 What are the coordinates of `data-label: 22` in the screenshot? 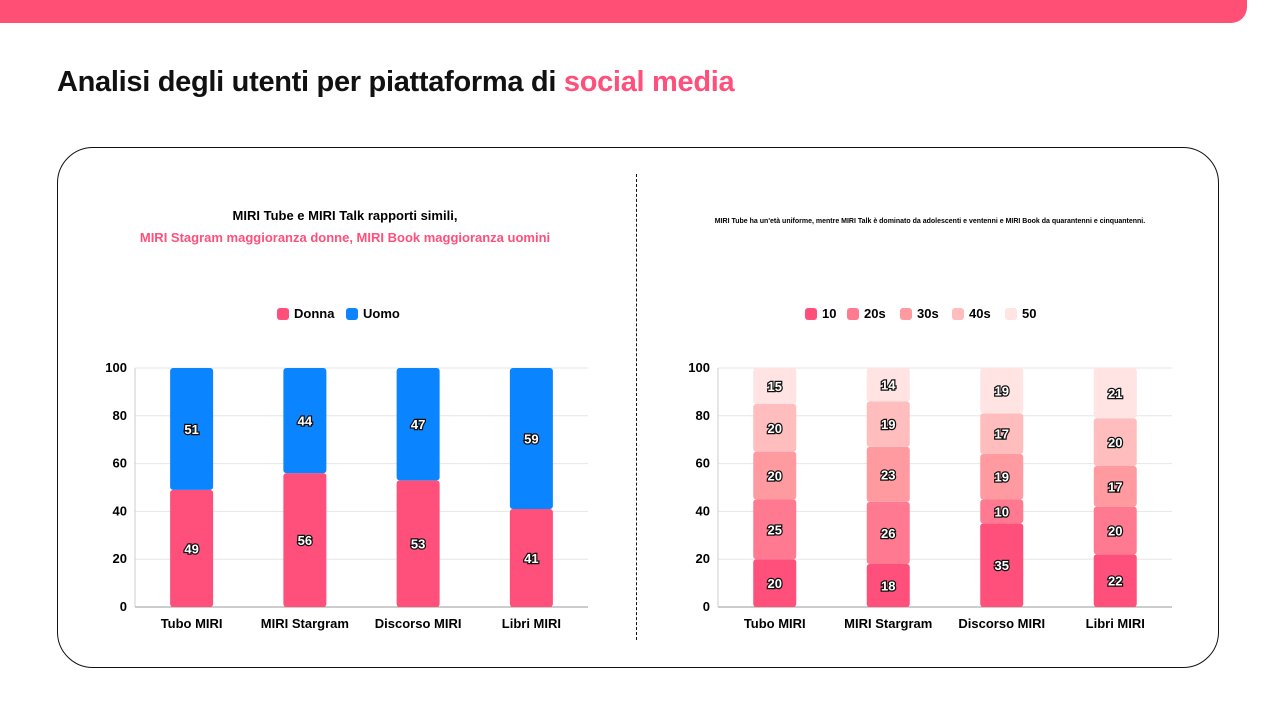 It's located at (1115, 581).